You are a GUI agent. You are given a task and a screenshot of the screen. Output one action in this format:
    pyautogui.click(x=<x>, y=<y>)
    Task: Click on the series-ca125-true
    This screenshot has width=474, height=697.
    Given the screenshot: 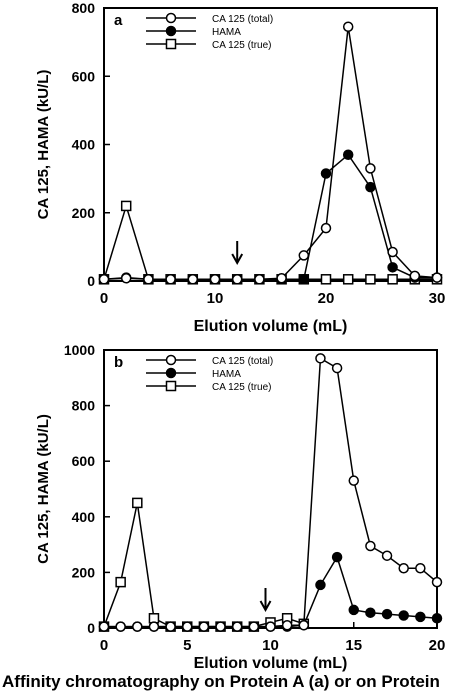 What is the action you would take?
    pyautogui.click(x=204, y=564)
    